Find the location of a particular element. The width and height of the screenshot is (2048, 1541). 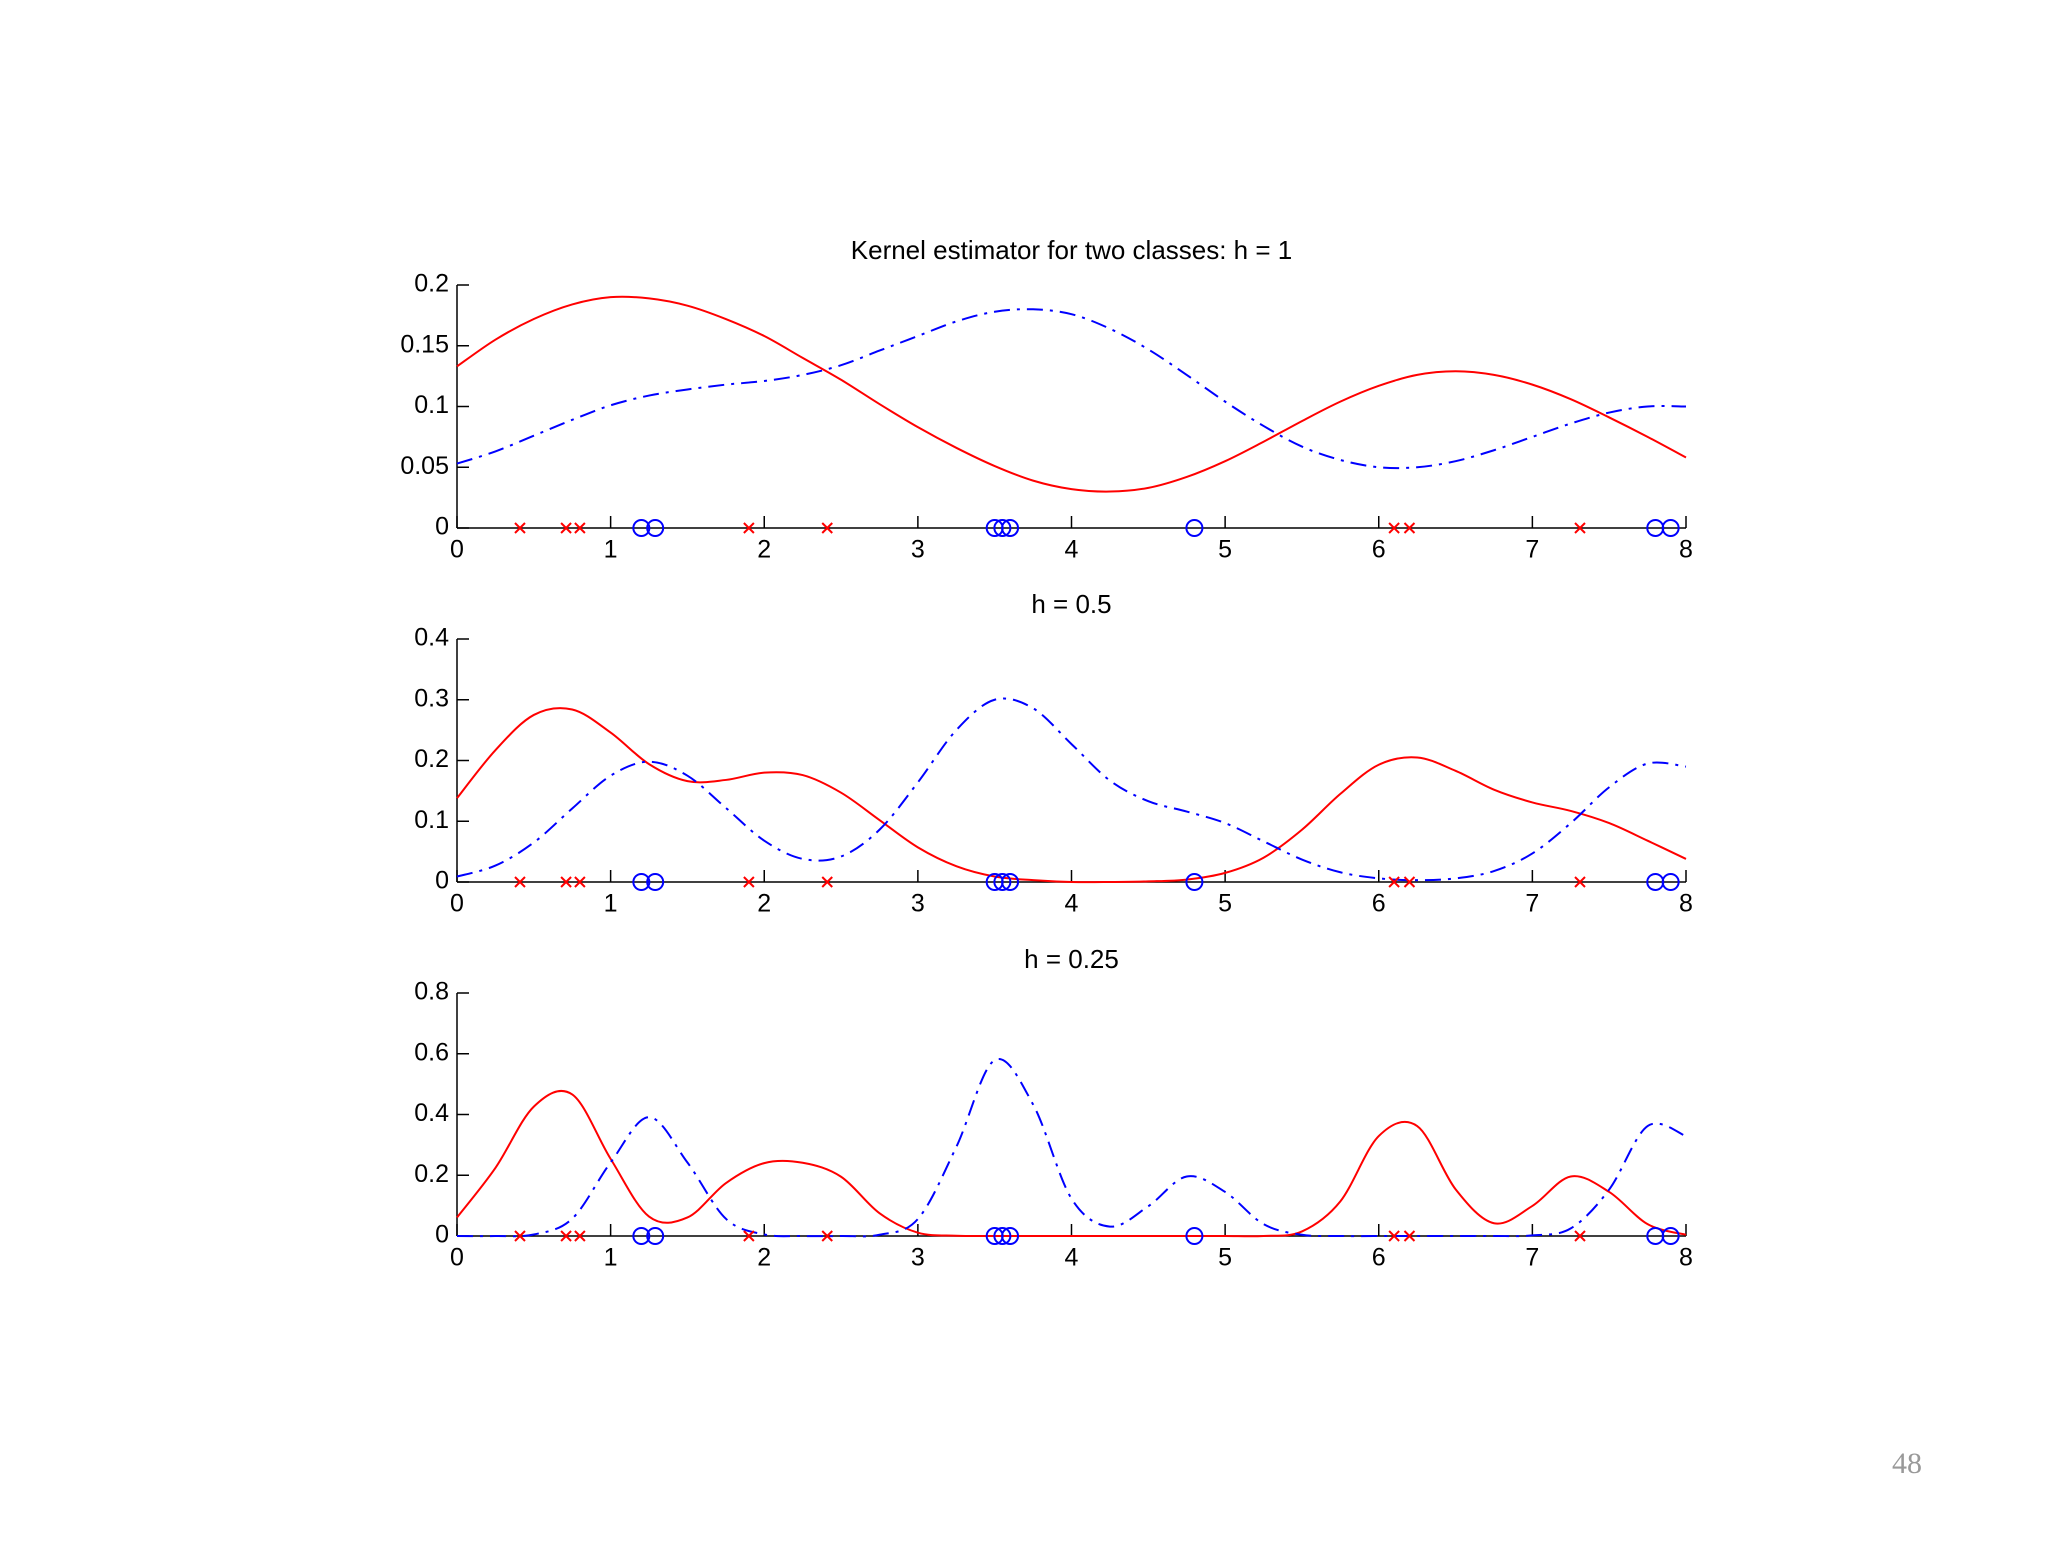

subplot: h = 0.5 0 0.1 0.2 0.3 0.4 0 1 2 3 4 5 6 7 8 is located at coordinates (1053, 753).